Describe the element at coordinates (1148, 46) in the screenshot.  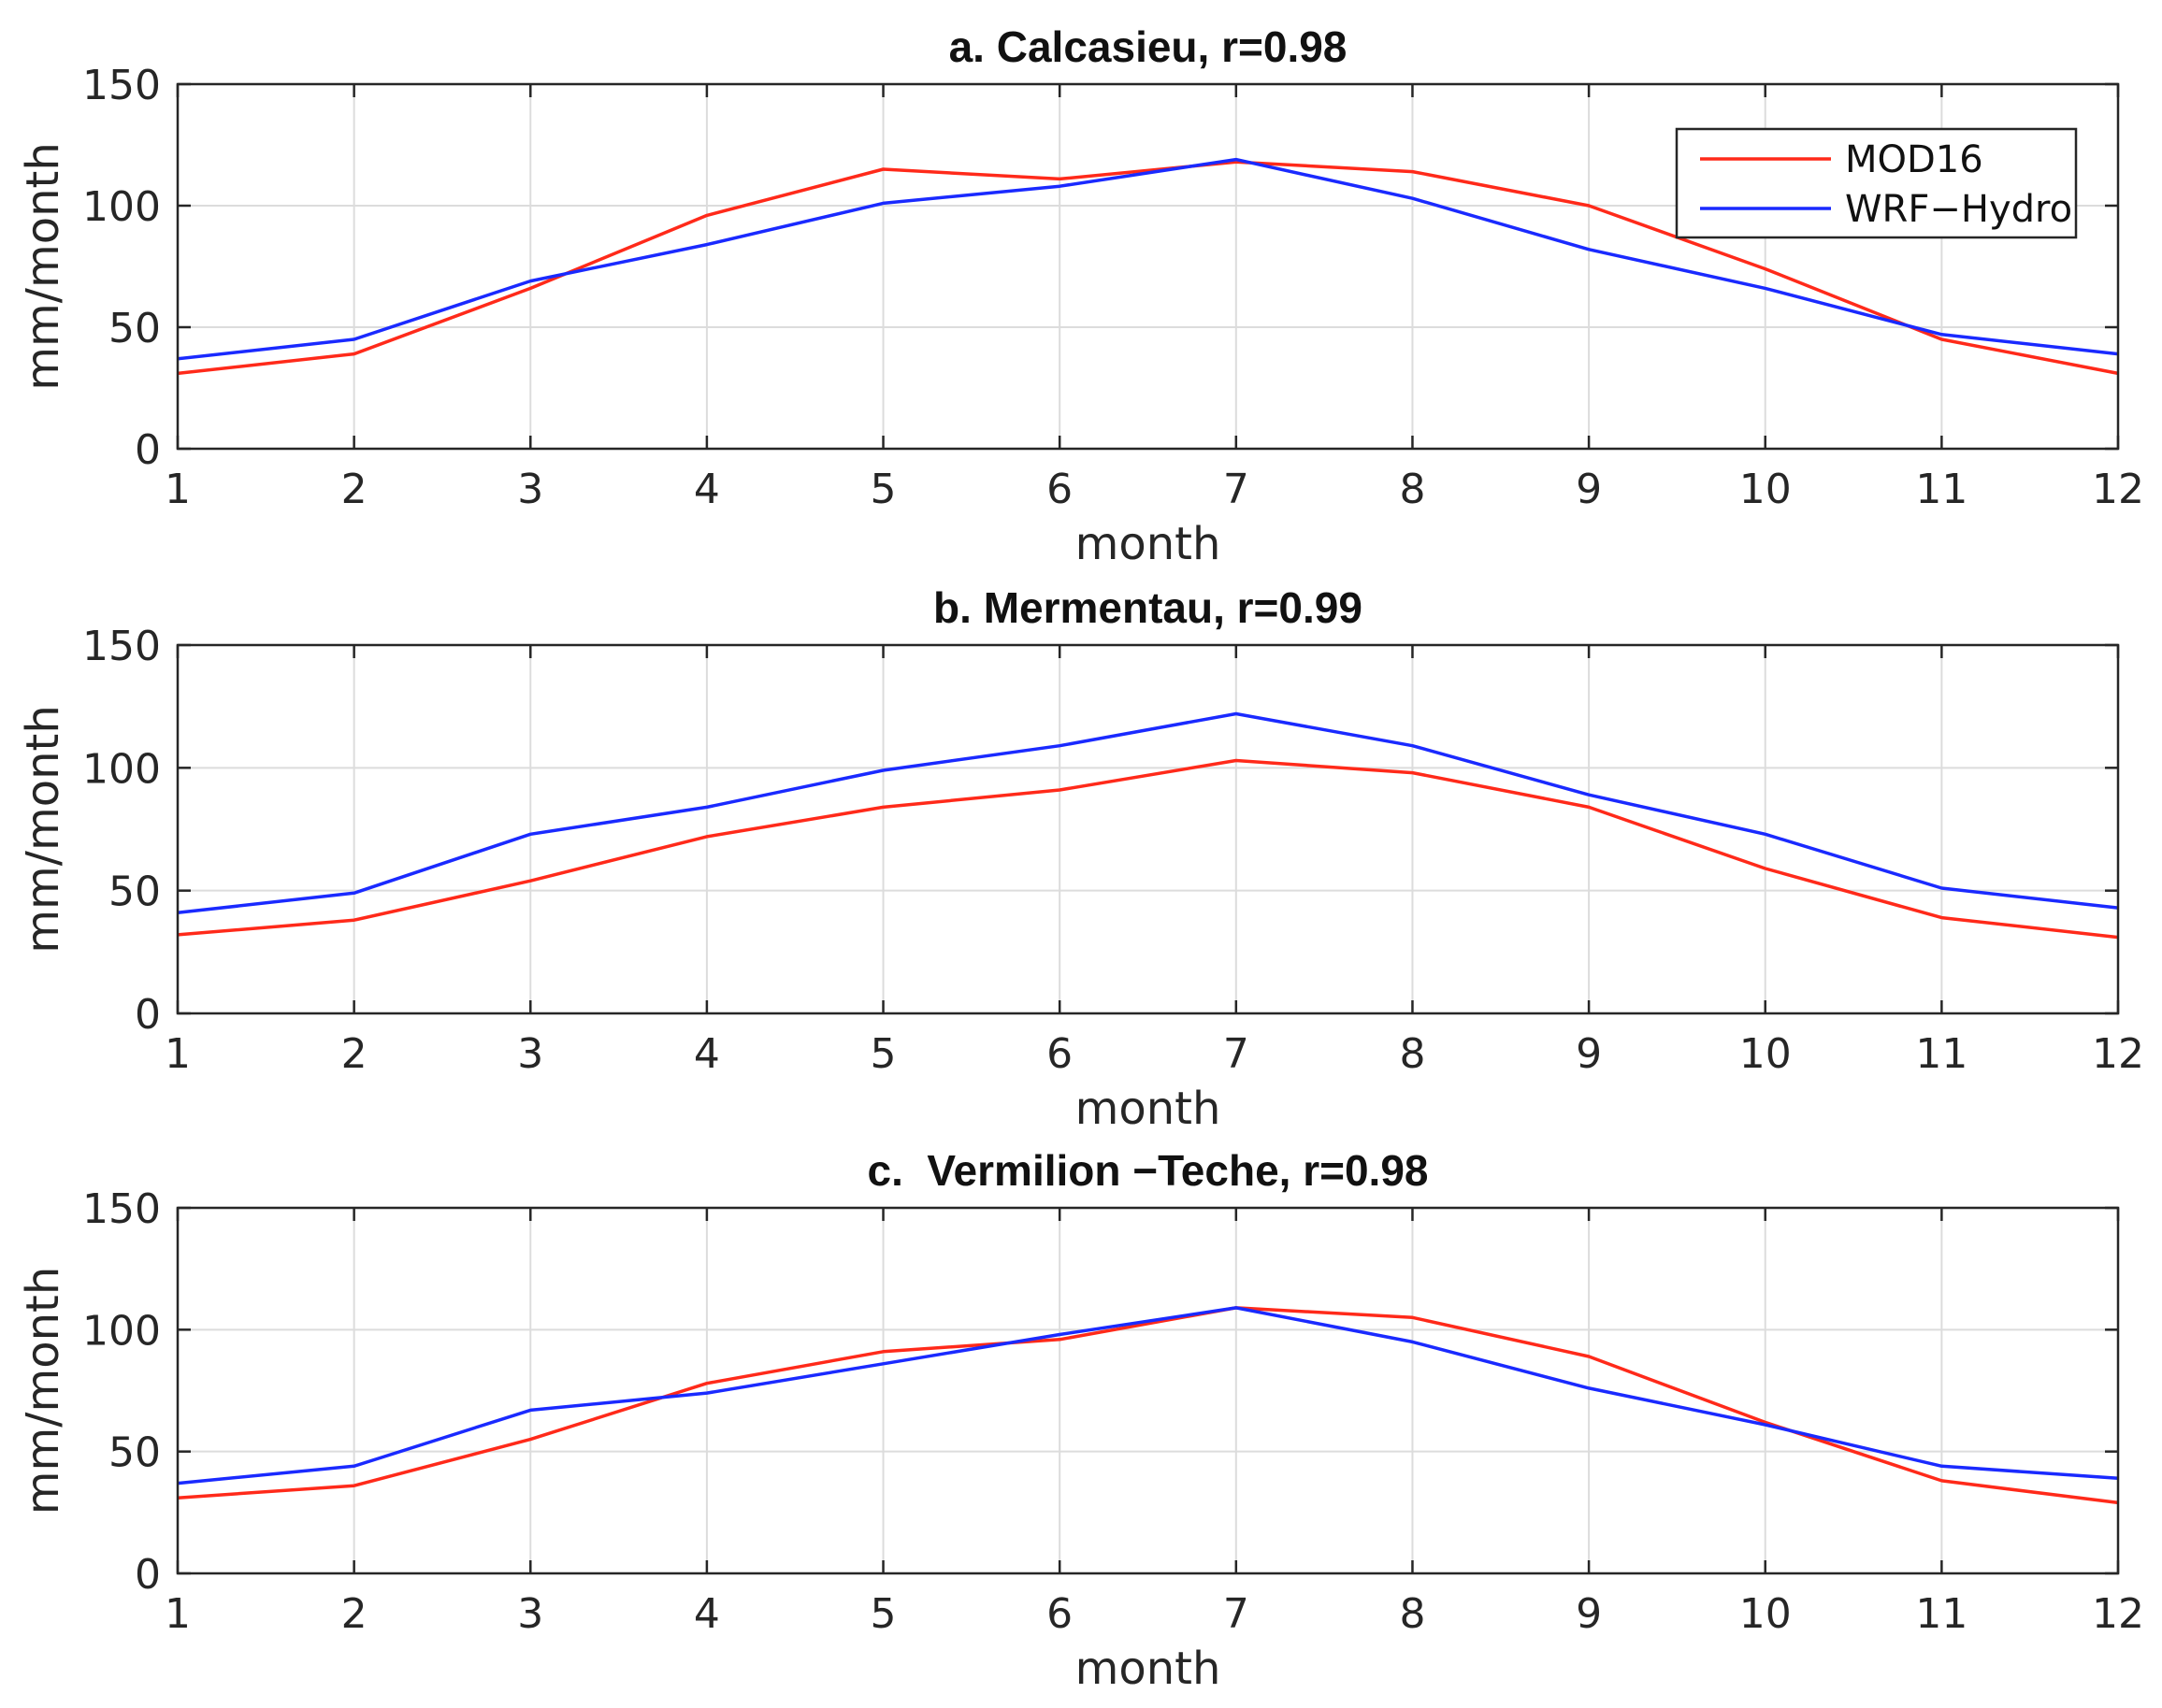
I see `chart-title: a. Calcasieu, r=0.98` at that location.